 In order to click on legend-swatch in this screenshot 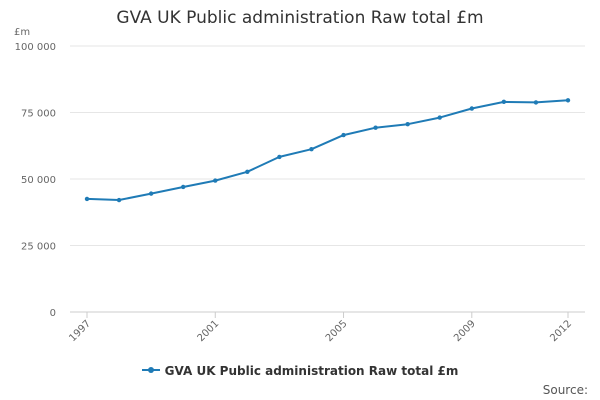, I will do `click(150, 369)`.